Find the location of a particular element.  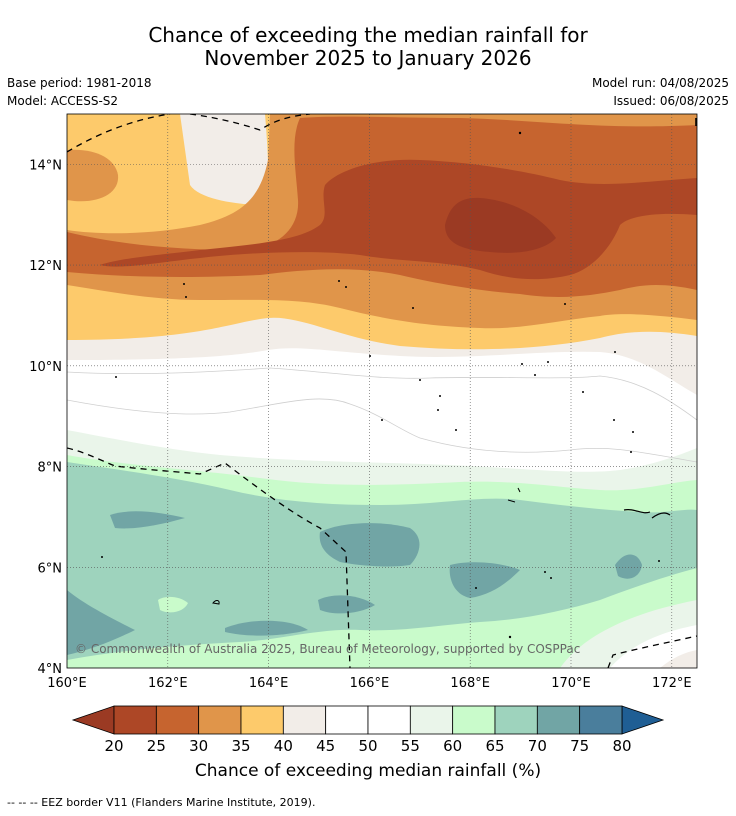

lon-tick-label: 170°E is located at coordinates (571, 683).